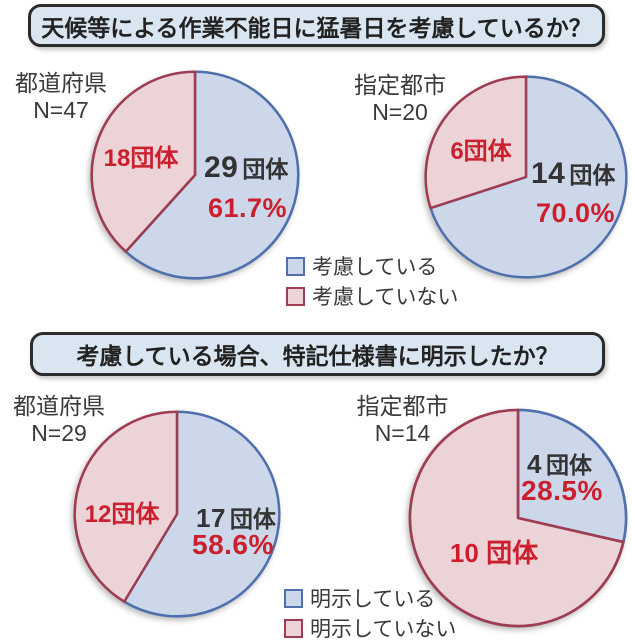 Image resolution: width=633 pixels, height=640 pixels. What do you see at coordinates (233, 544) in the screenshot?
I see `pie3-blue-percent: 58.6%` at bounding box center [233, 544].